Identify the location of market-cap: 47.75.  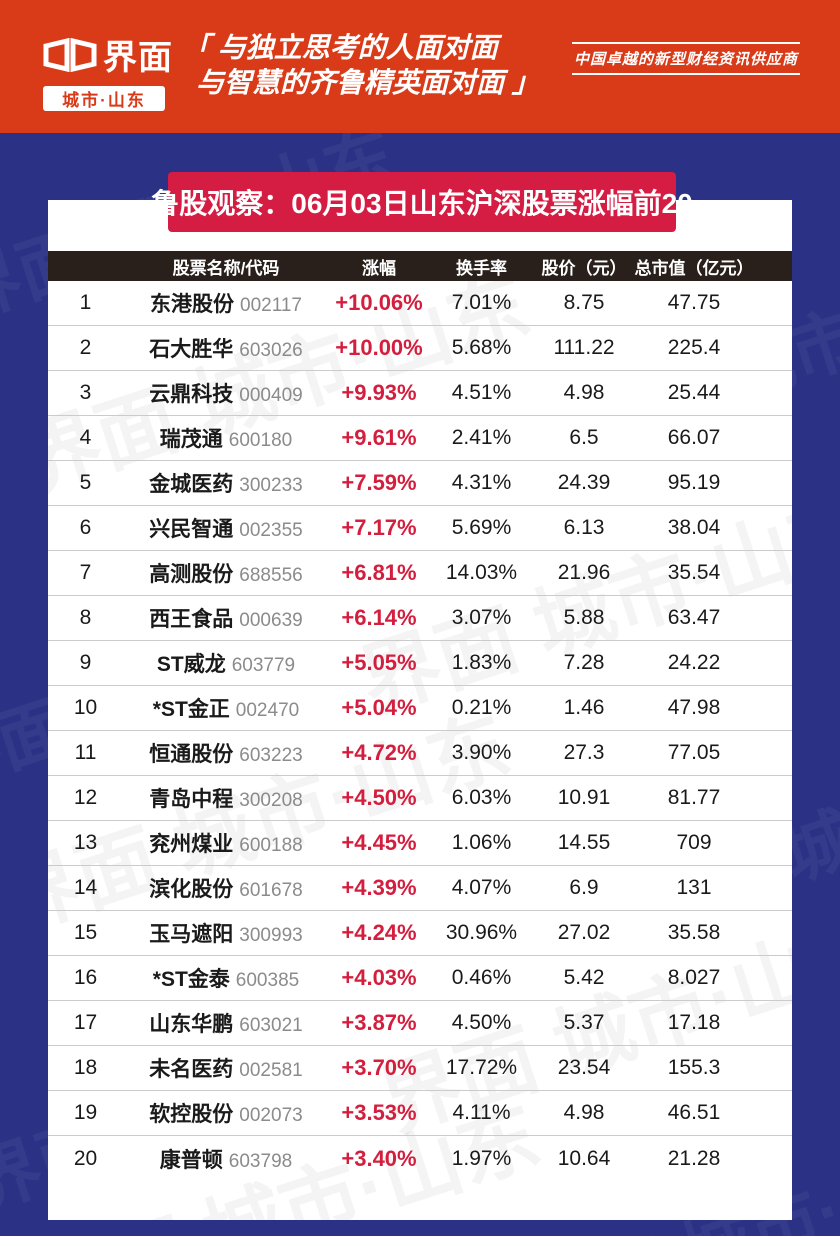
(694, 302).